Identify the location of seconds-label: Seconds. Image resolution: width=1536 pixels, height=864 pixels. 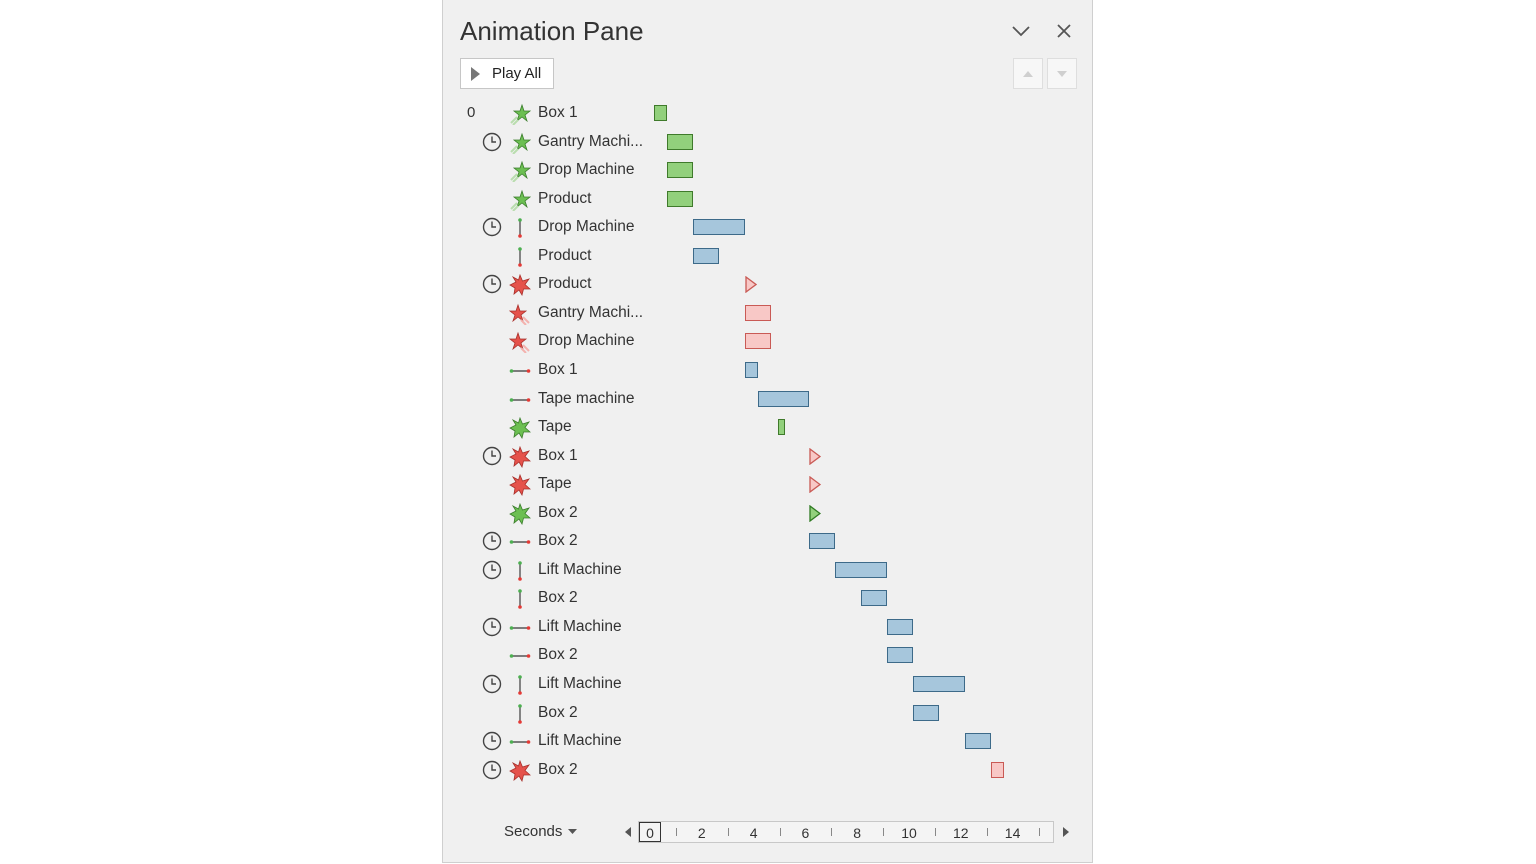
(533, 831).